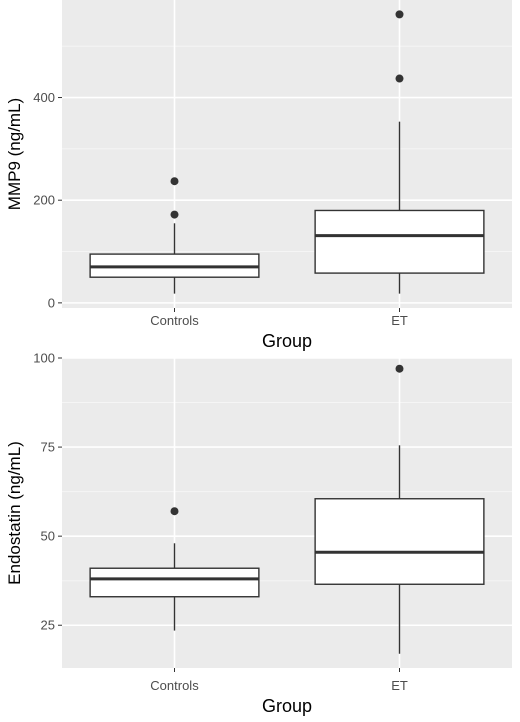  Describe the element at coordinates (14, 513) in the screenshot. I see `y-axis-title: Endostatin (ng/mL)` at that location.